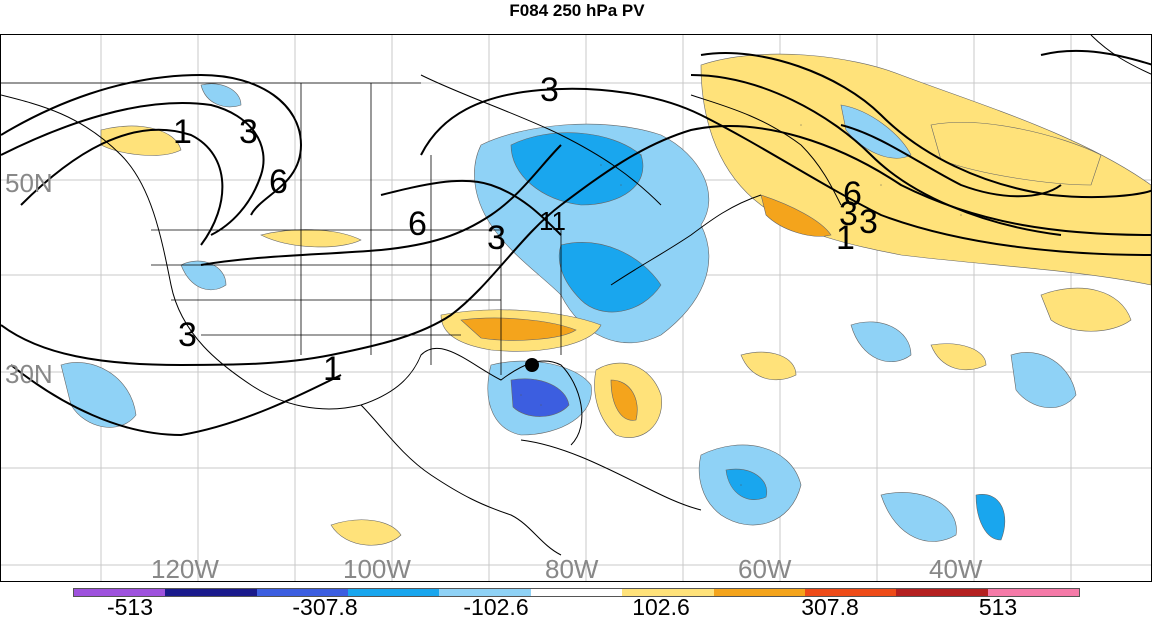 This screenshot has width=1154, height=621. I want to click on lon-label: 80W, so click(572, 568).